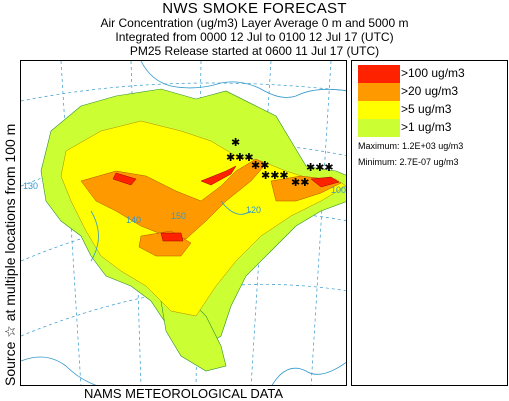 This screenshot has width=509, height=401. I want to click on lon-label: 130, so click(30, 186).